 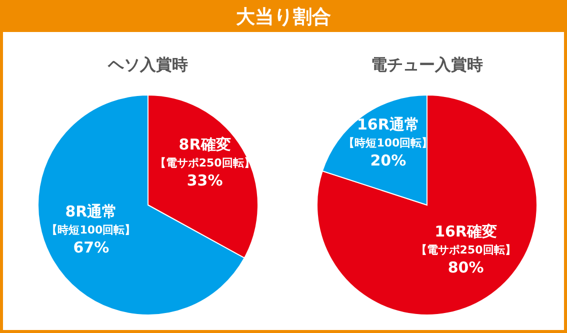 What do you see at coordinates (388, 161) in the screenshot?
I see `data-label: 20%` at bounding box center [388, 161].